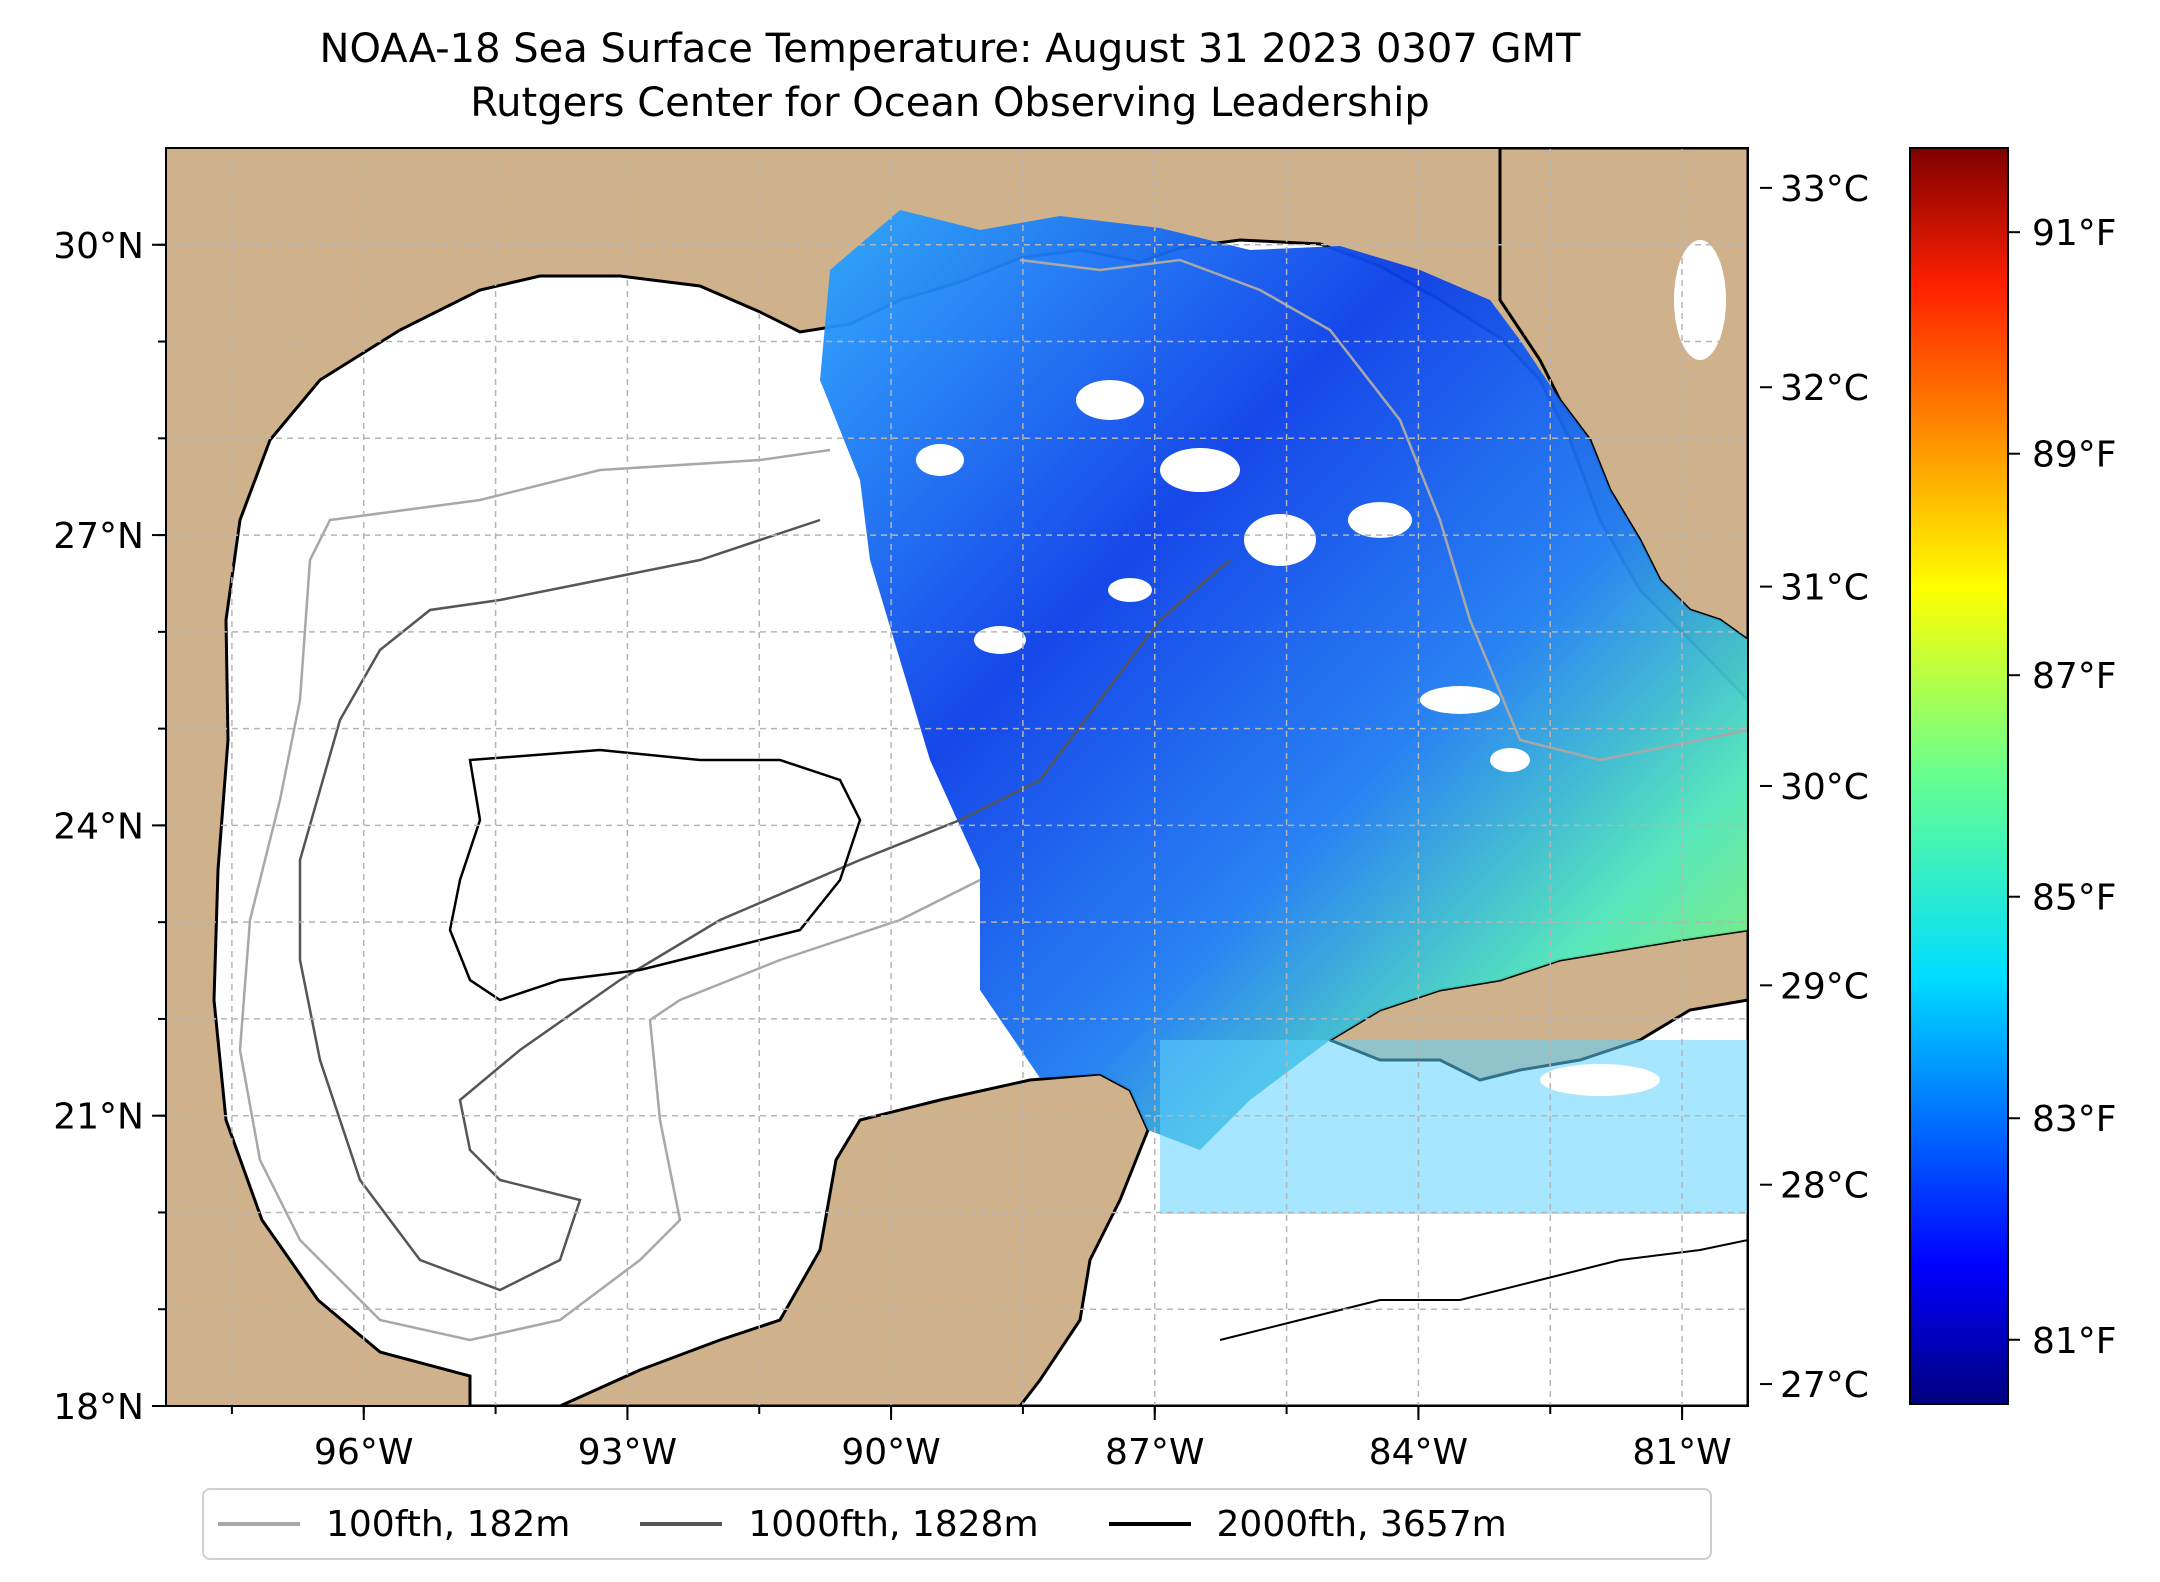  What do you see at coordinates (2074, 455) in the screenshot?
I see `fahrenheit-tick-label: 89°F` at bounding box center [2074, 455].